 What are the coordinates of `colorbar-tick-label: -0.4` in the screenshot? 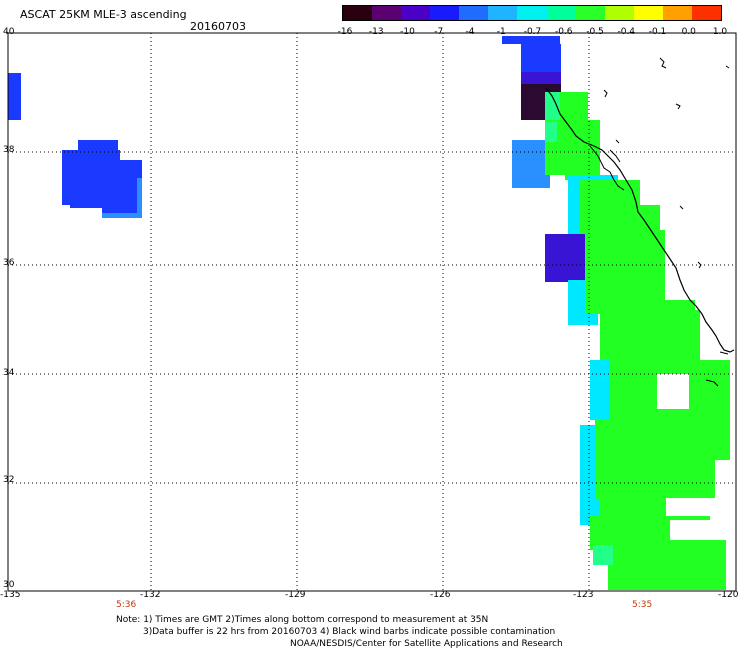 It's located at (626, 32).